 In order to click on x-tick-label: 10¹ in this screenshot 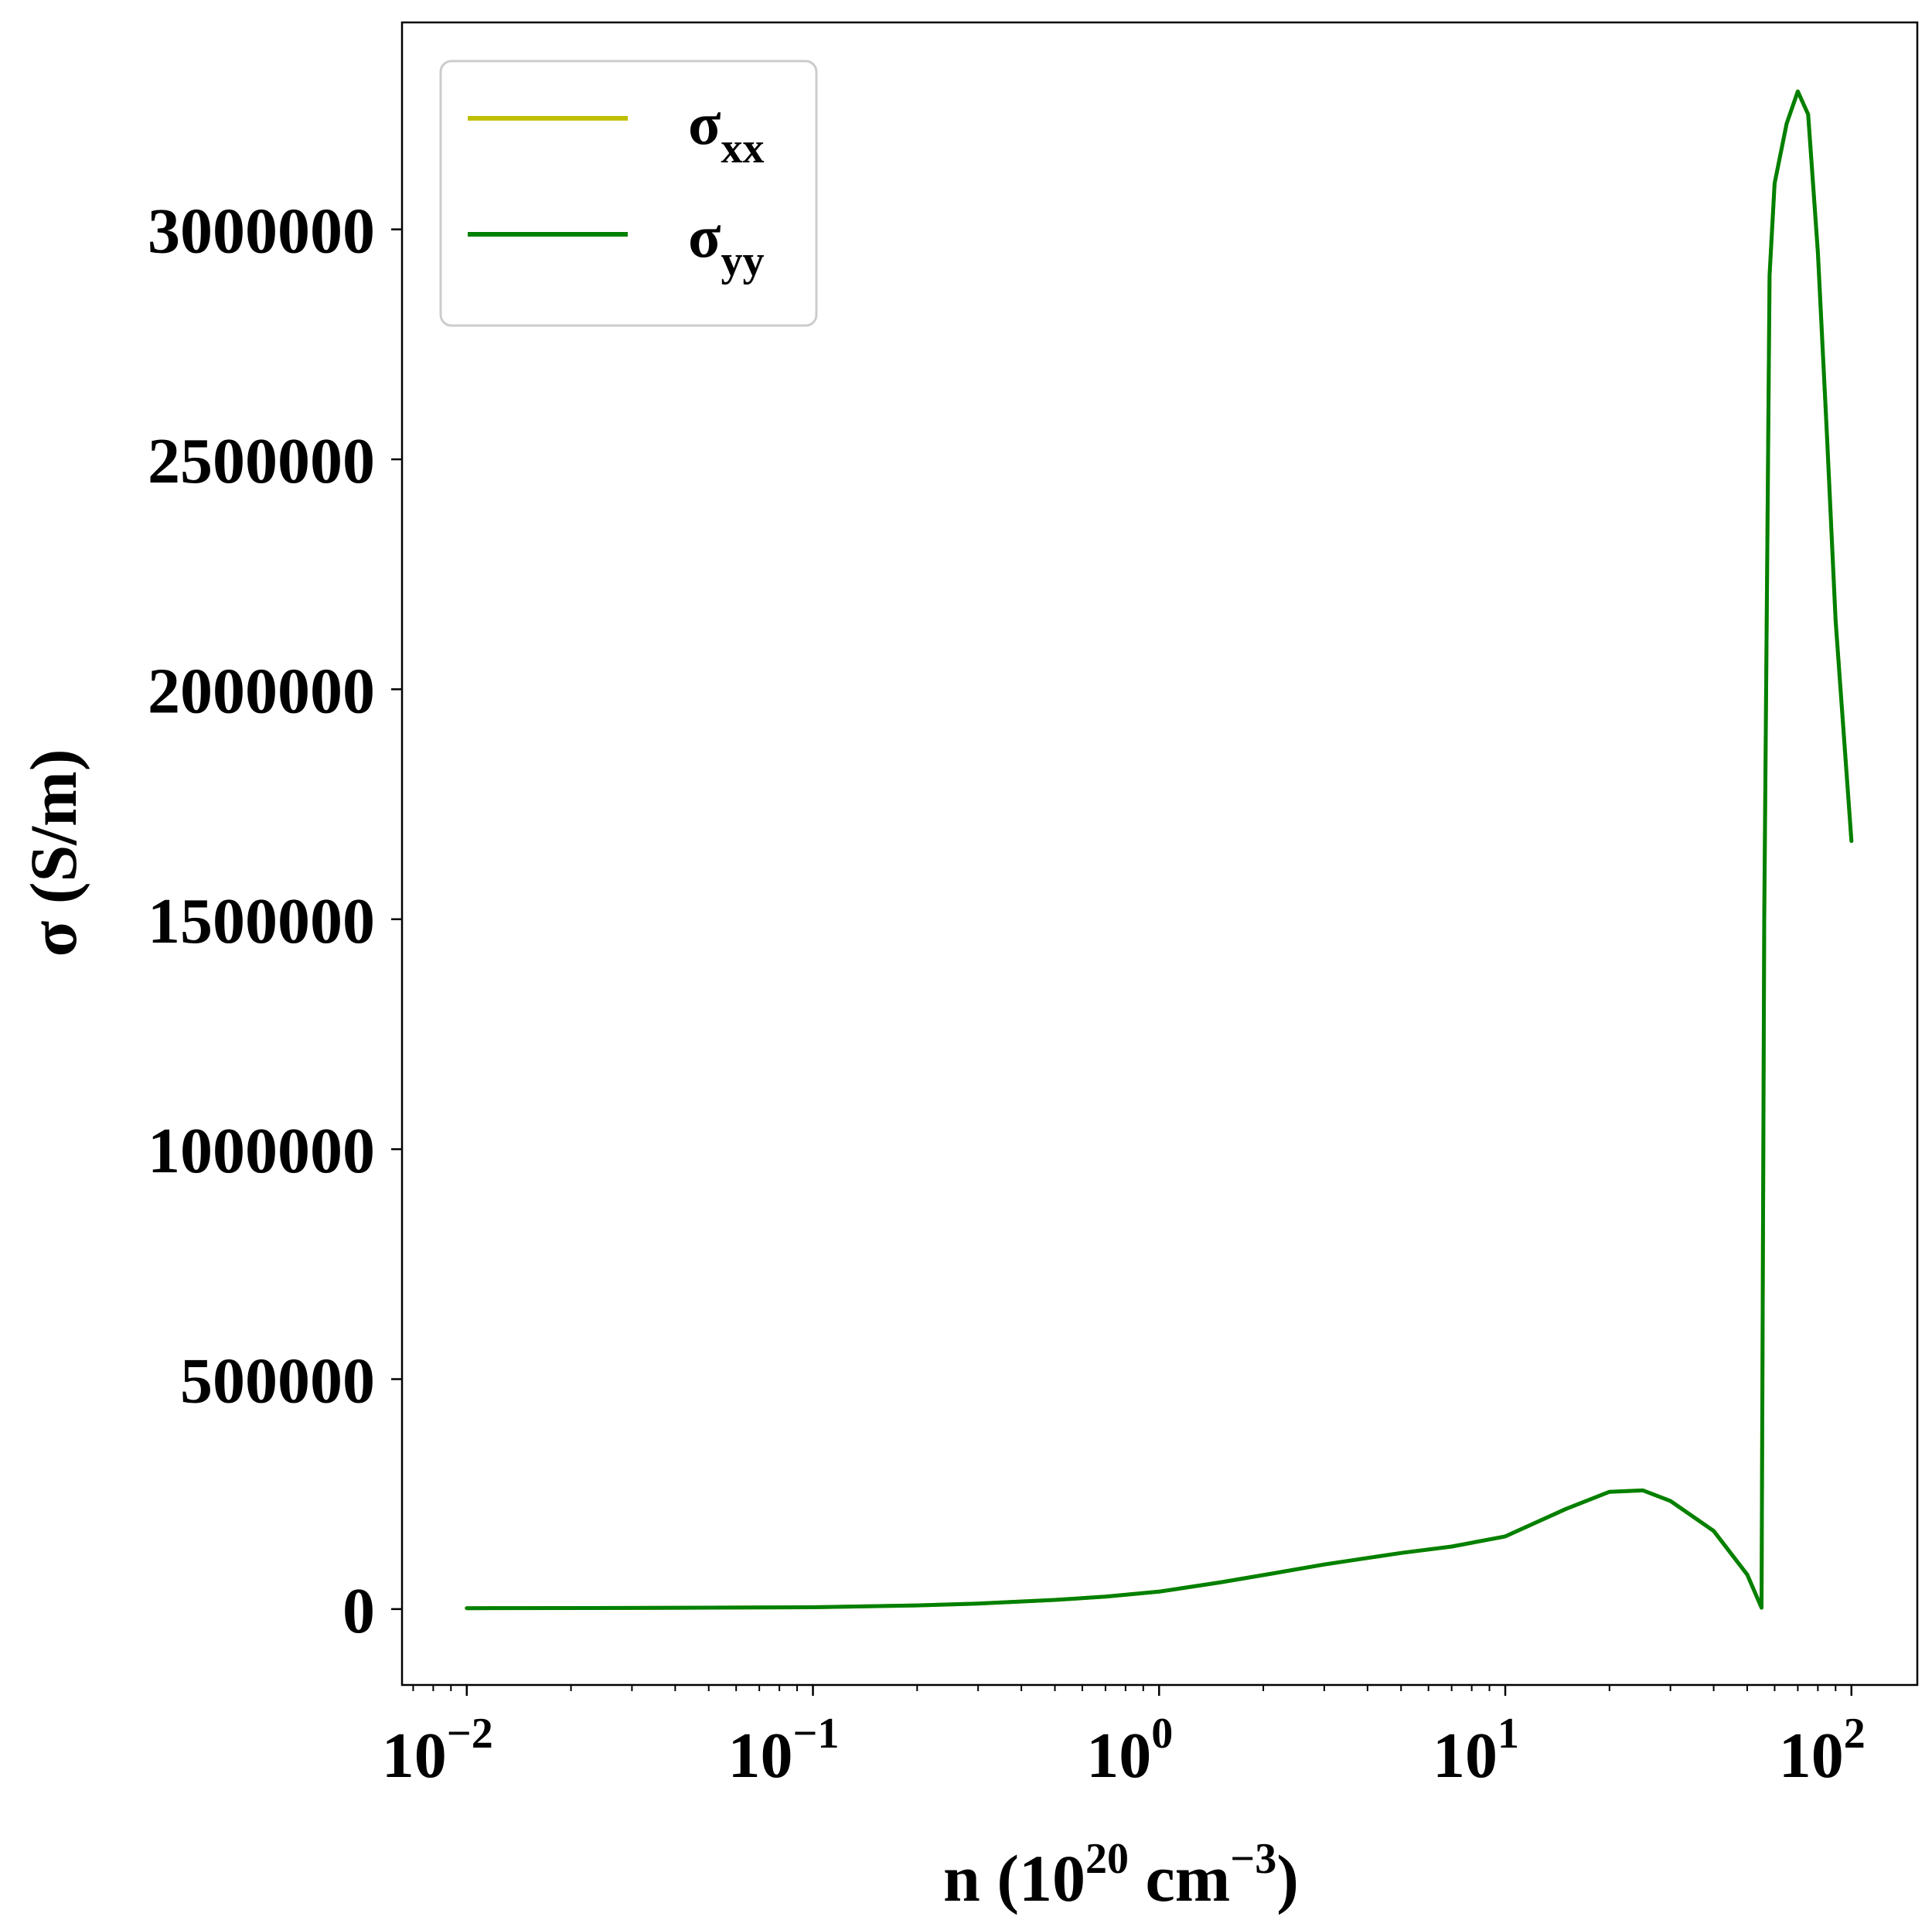, I will do `click(1476, 1751)`.